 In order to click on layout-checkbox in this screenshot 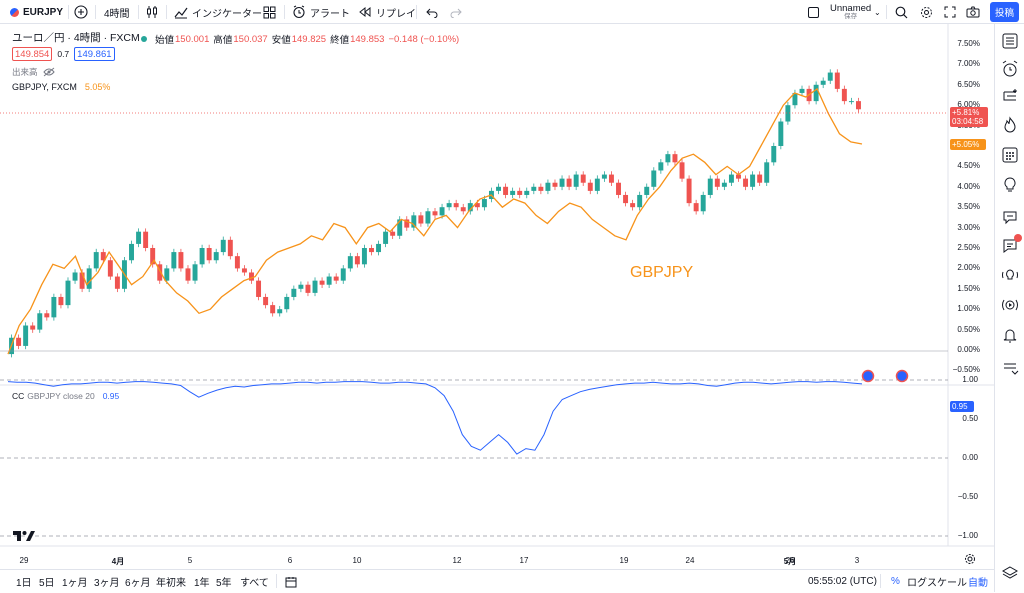, I will do `click(813, 12)`.